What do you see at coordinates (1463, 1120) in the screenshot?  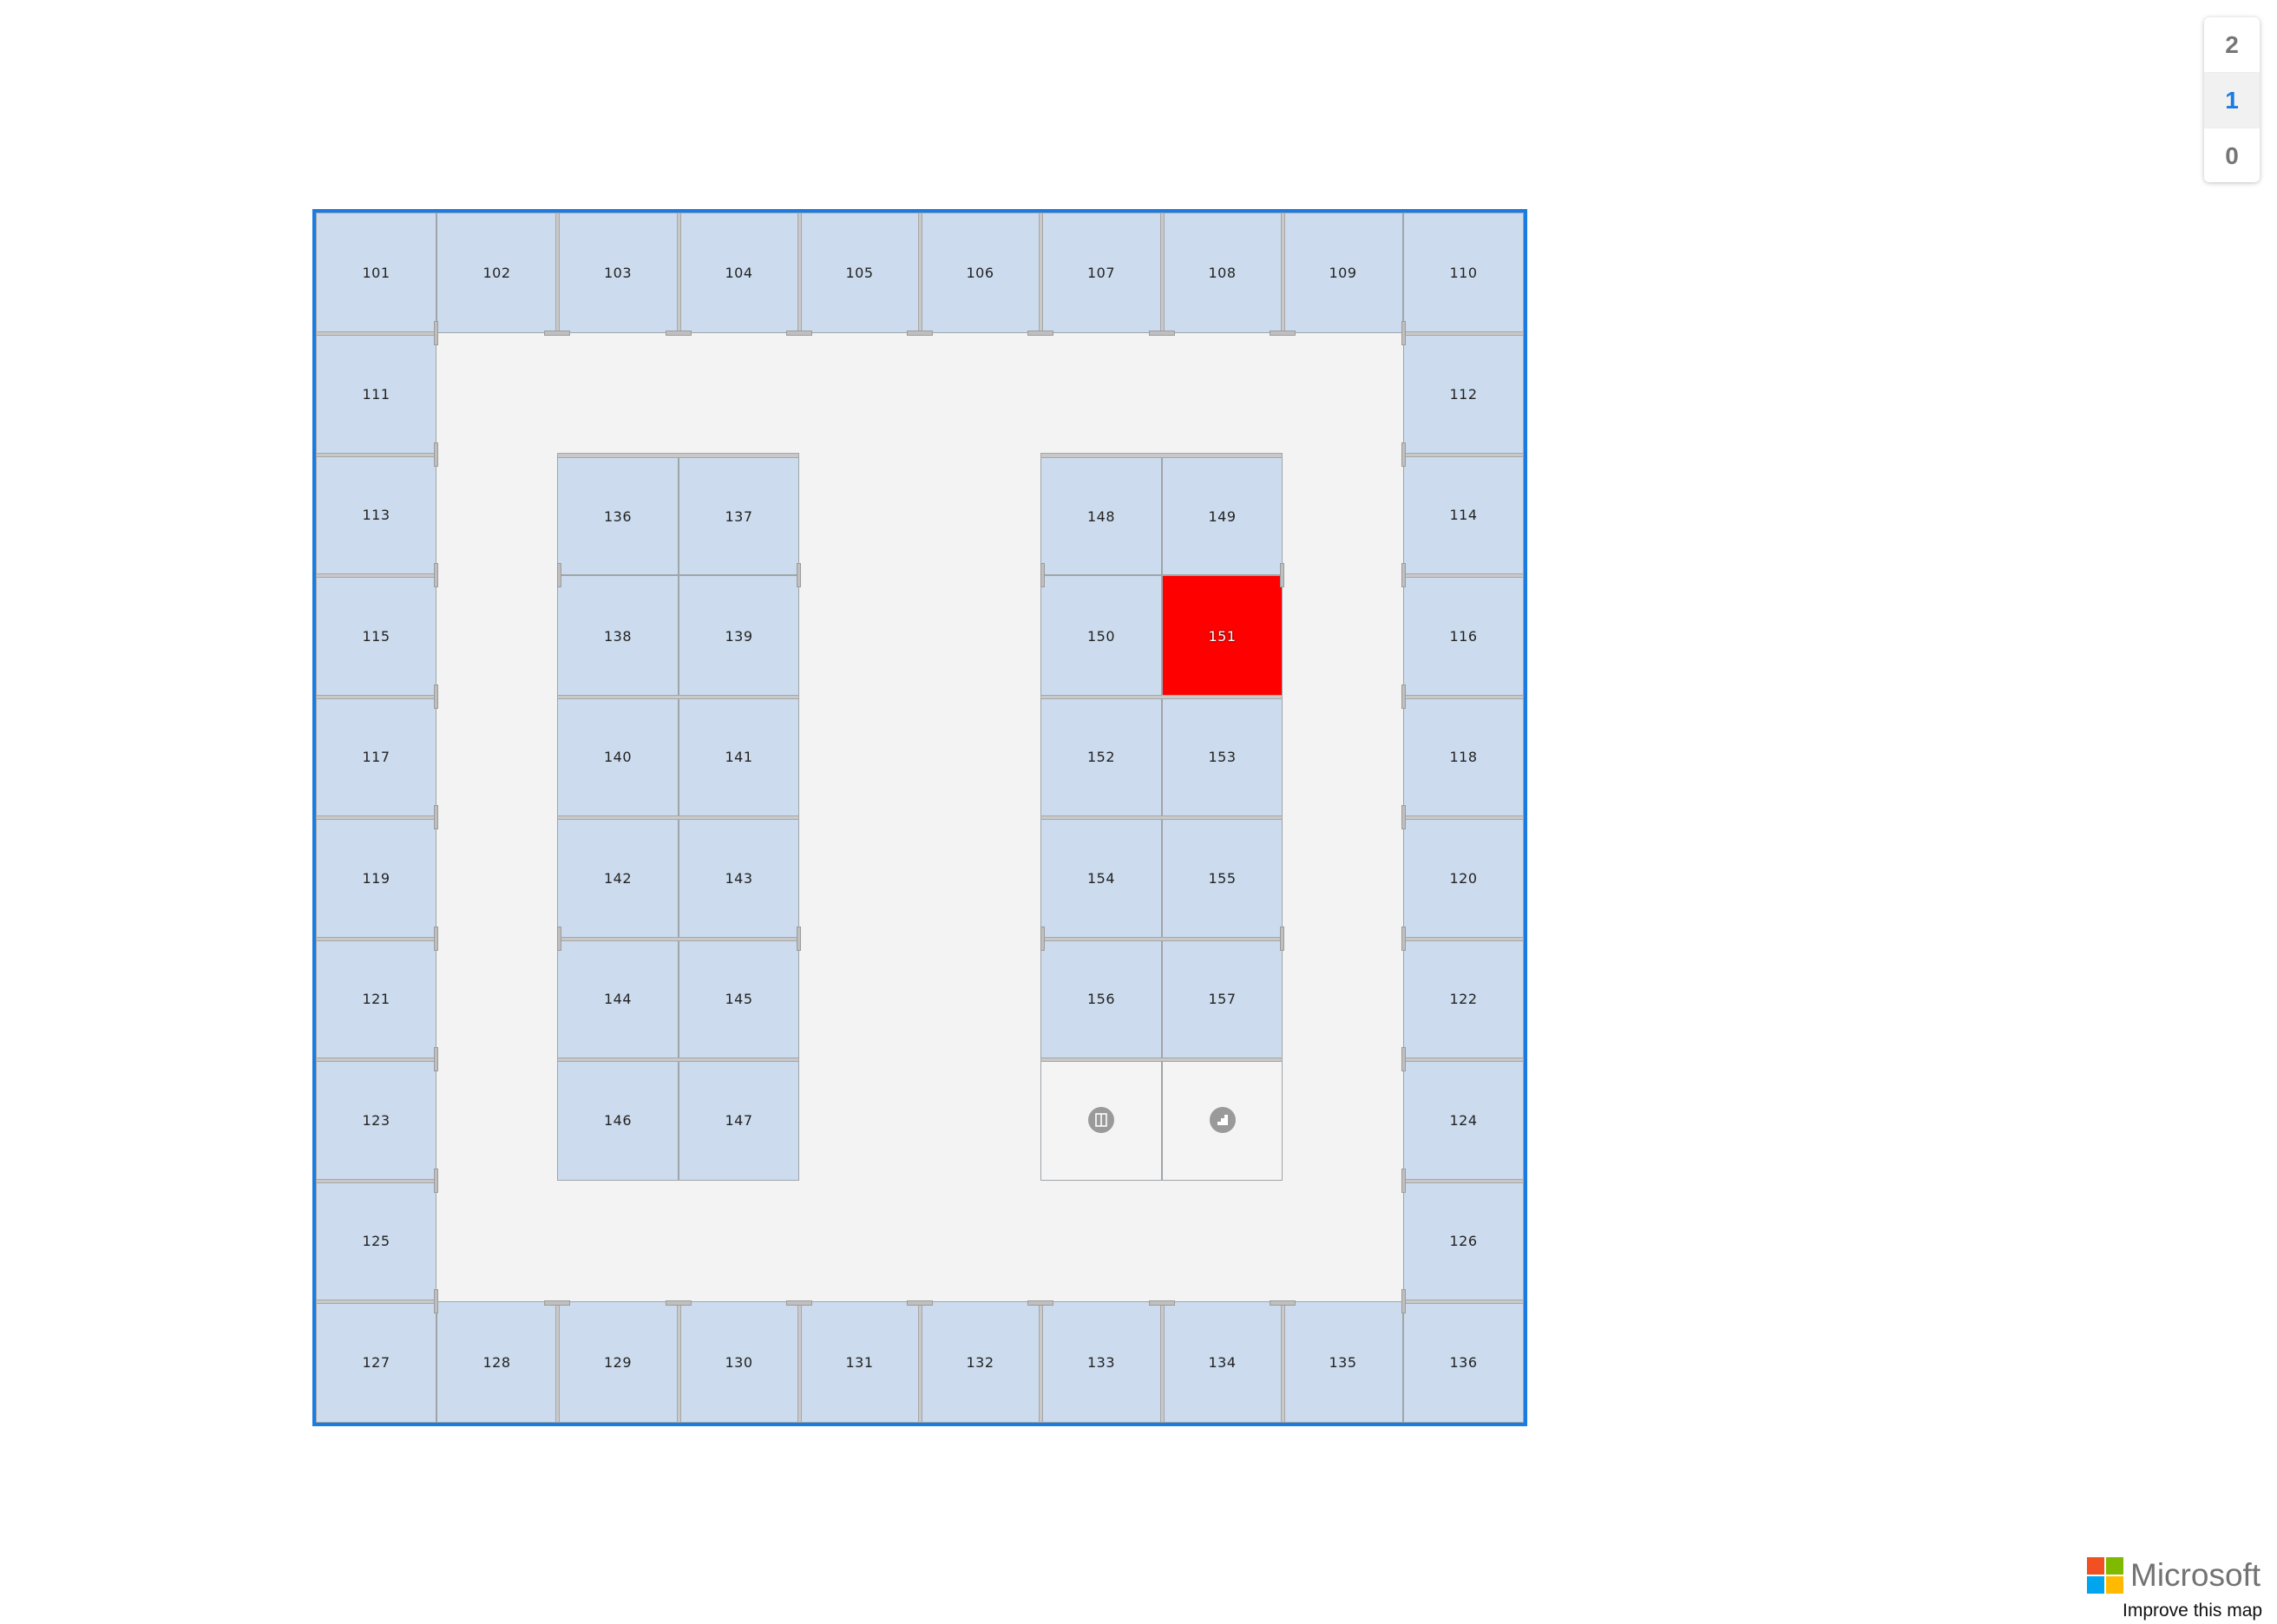 I see `room-124: 124` at bounding box center [1463, 1120].